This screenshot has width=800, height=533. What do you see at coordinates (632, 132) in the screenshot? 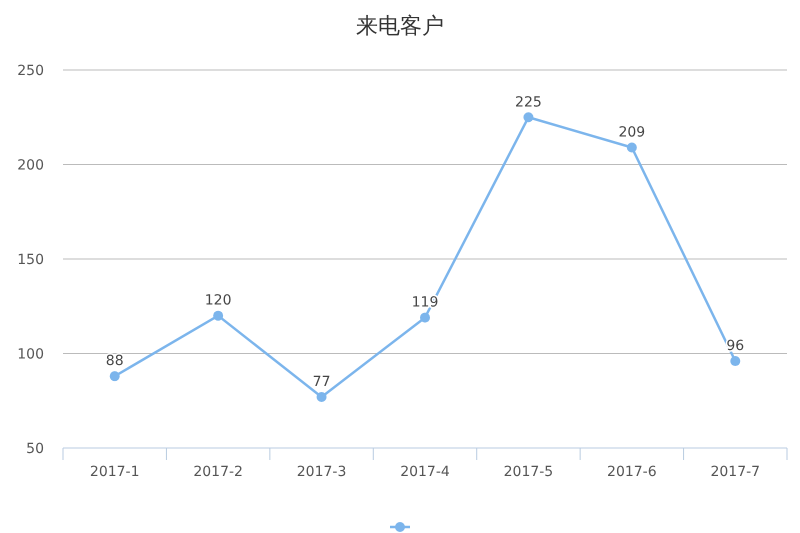
I see `data-label: 209` at bounding box center [632, 132].